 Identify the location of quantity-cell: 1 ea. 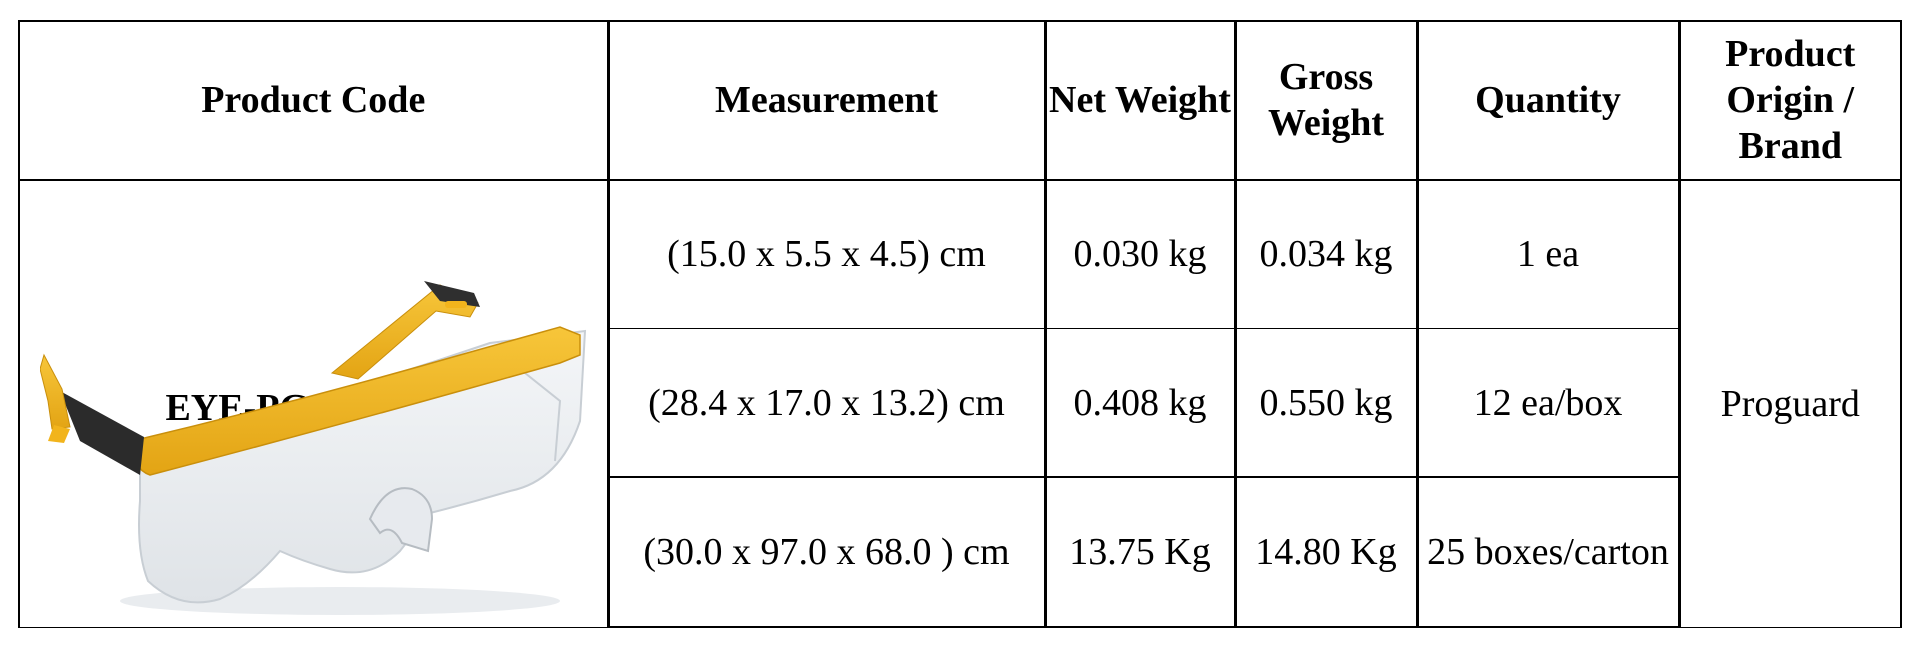
(1547, 253).